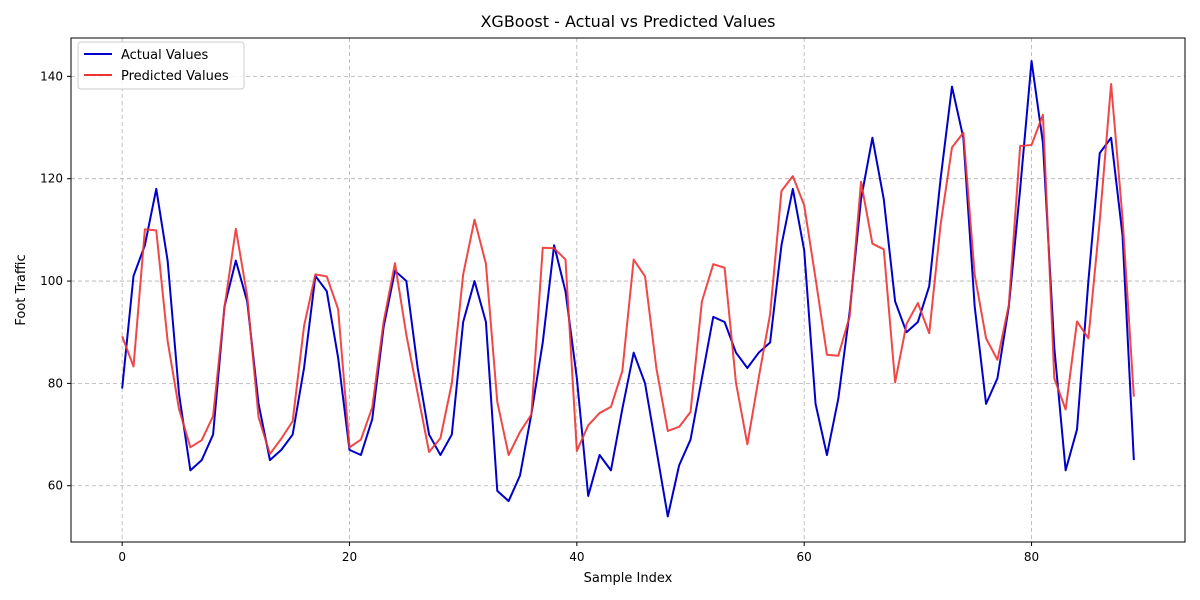 Image resolution: width=1200 pixels, height=600 pixels. Describe the element at coordinates (51, 281) in the screenshot. I see `y-tick-label: 100` at that location.